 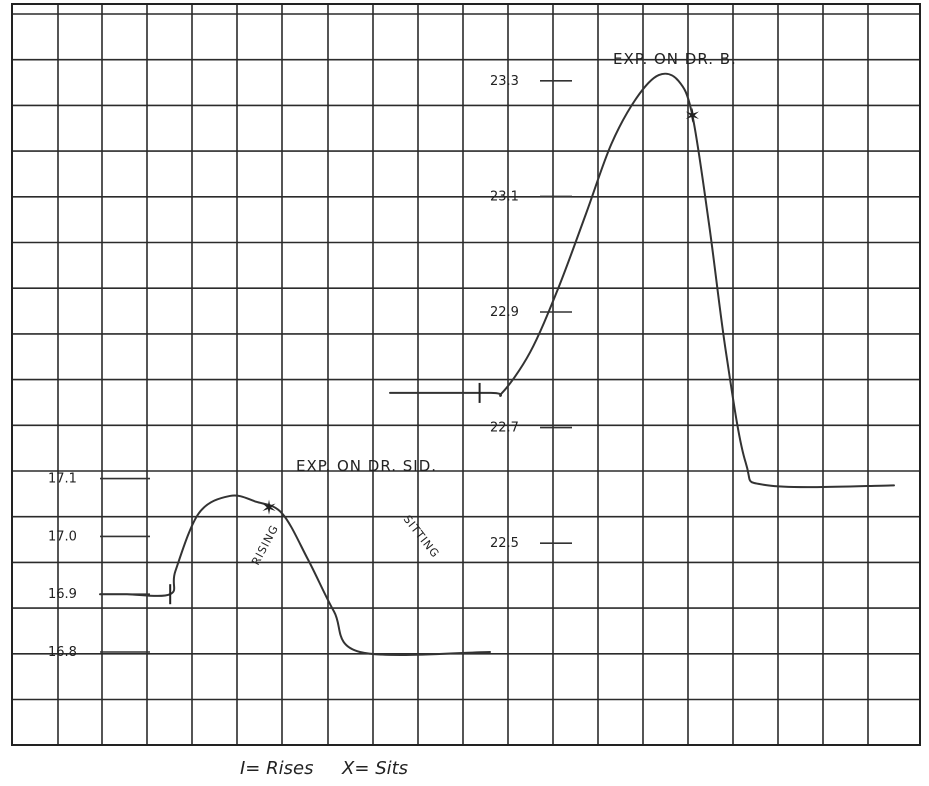 What do you see at coordinates (62, 536) in the screenshot?
I see `y-tick-label: 17.0` at bounding box center [62, 536].